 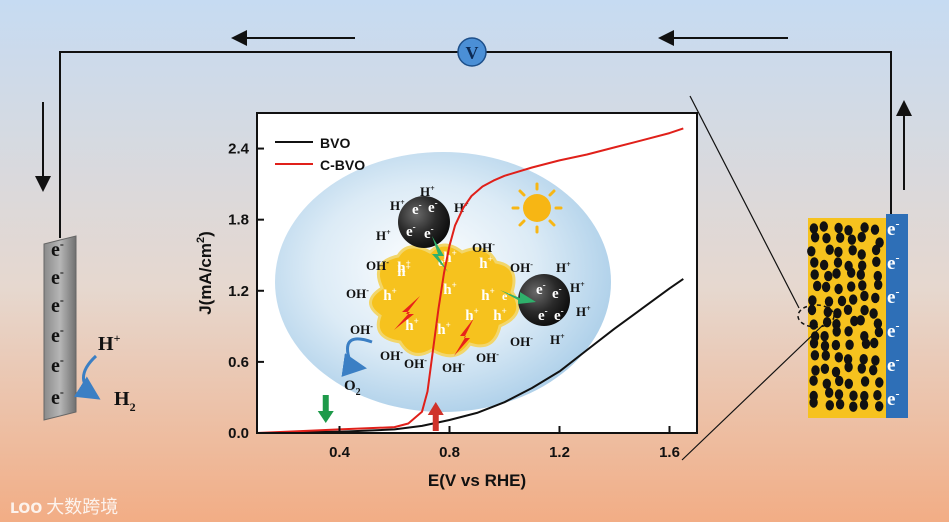 I want to click on zoom-line-bottom, so click(x=752, y=392).